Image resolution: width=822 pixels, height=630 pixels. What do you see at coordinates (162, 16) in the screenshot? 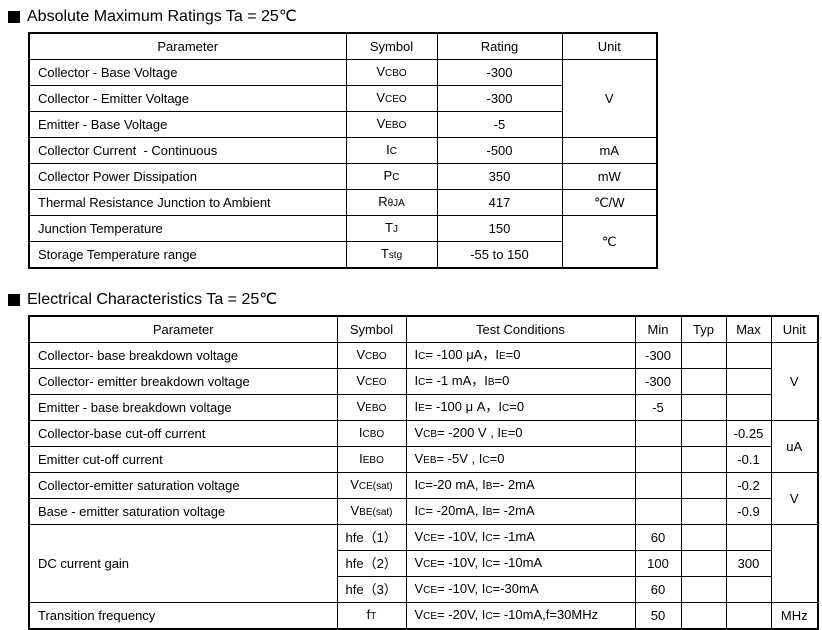
I see `section-title-text: Absolute Maximum Ratings Ta = 25℃` at bounding box center [162, 16].